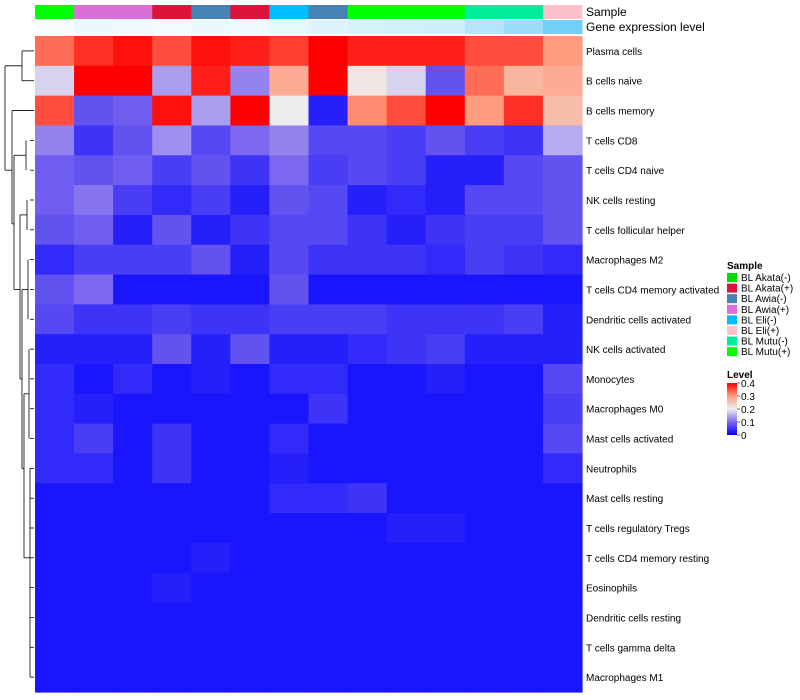 Image resolution: width=800 pixels, height=700 pixels. I want to click on legend-level-tick-label: 0.1, so click(748, 423).